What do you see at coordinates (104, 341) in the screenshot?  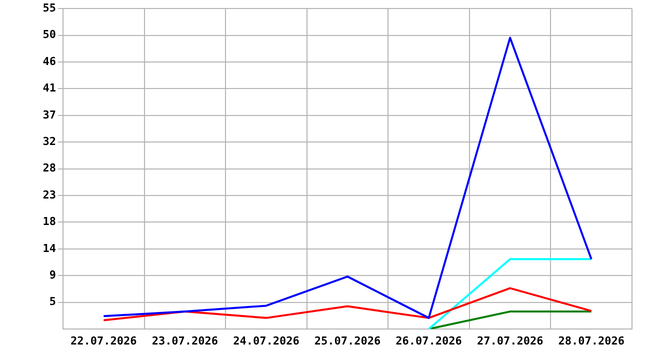 I see `x-tick-label: 22.07.2026` at bounding box center [104, 341].